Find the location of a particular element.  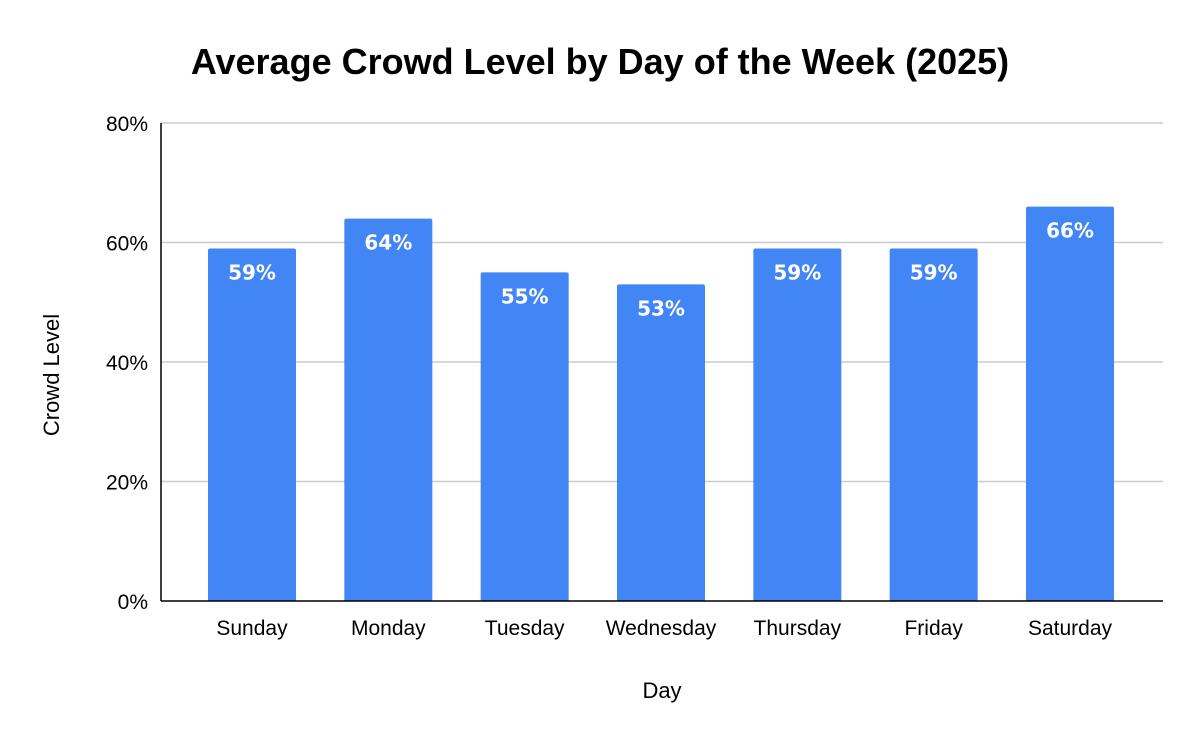

bar-tuesday is located at coordinates (524, 436).